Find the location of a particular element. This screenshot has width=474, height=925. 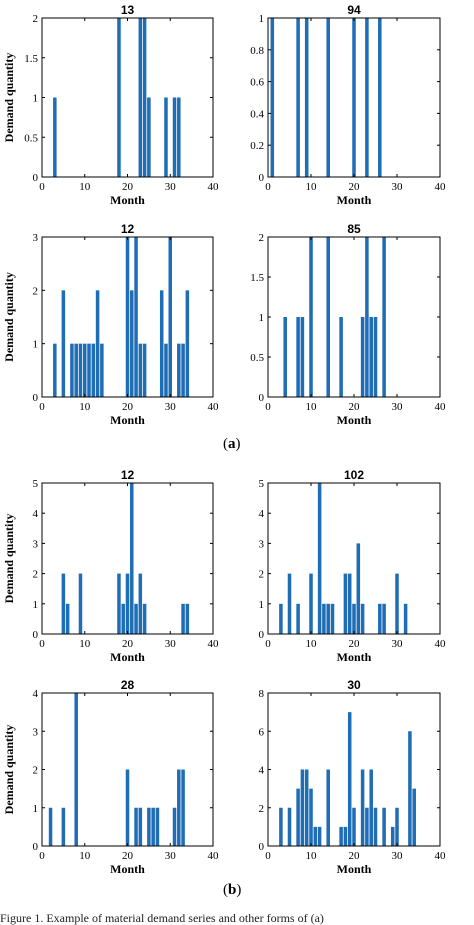

y-tick-label: 0.4 is located at coordinates (257, 114).